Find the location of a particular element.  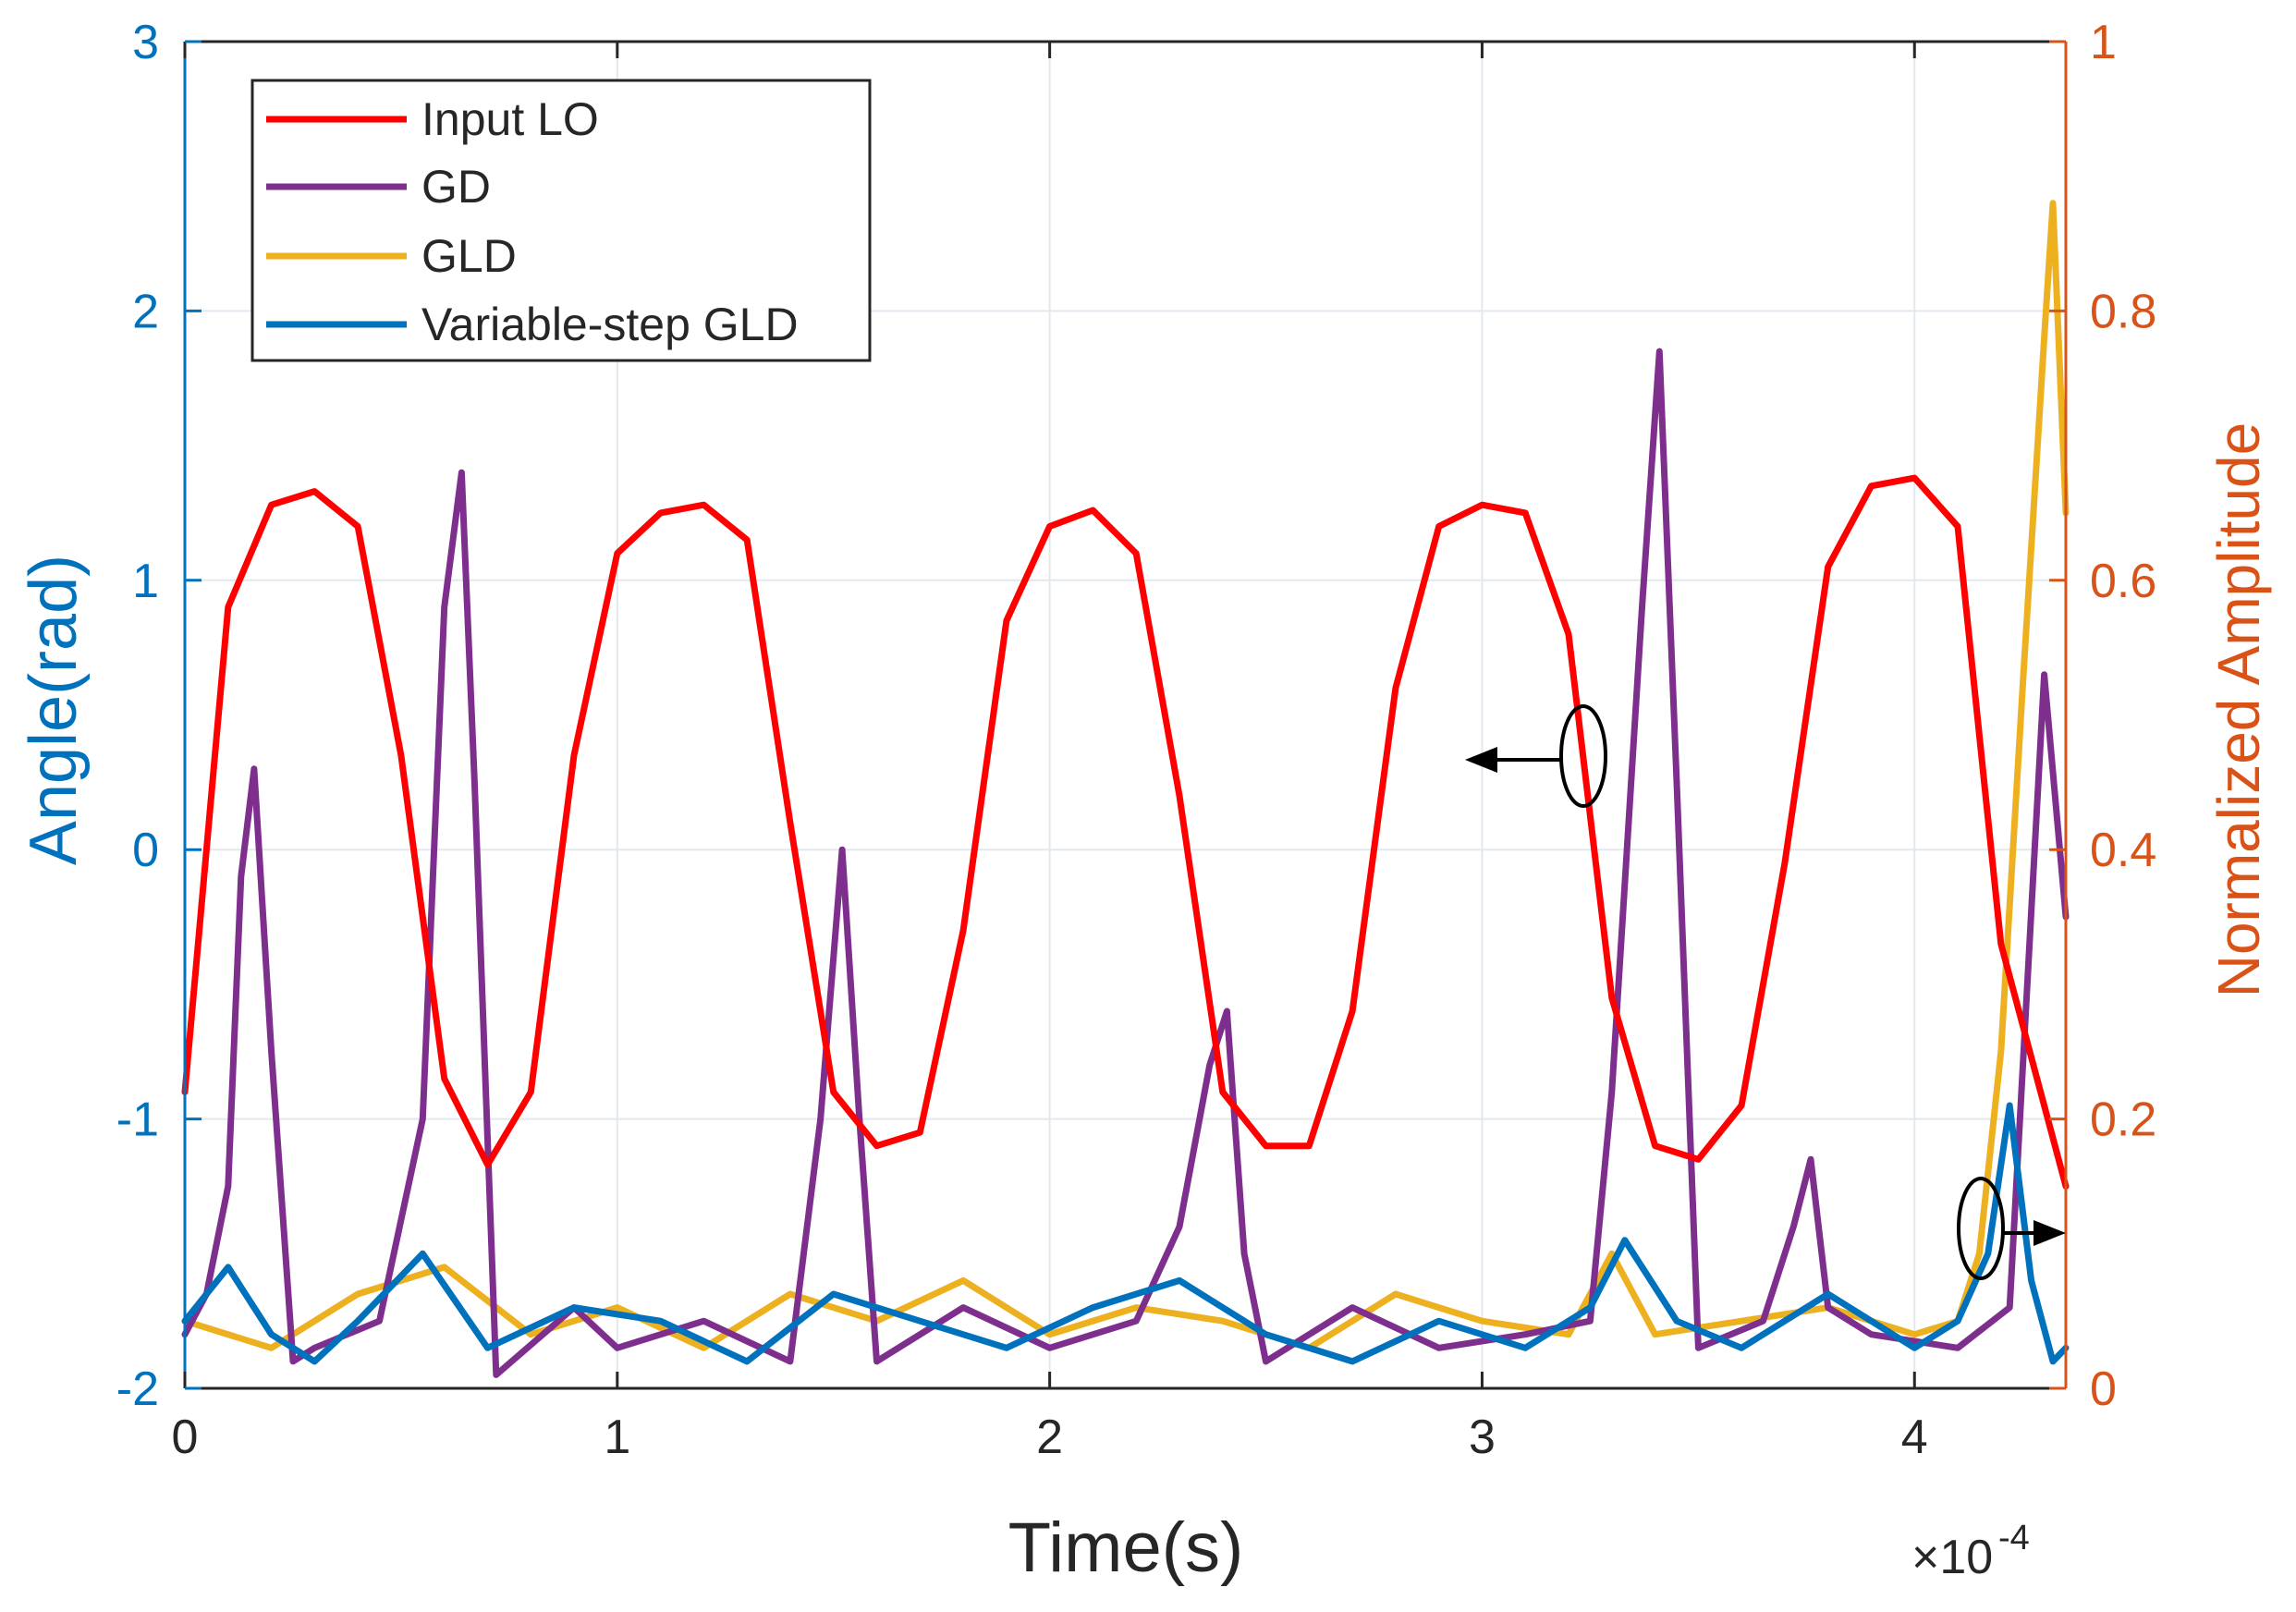

annotation-arrow-left-head is located at coordinates (1481, 760).